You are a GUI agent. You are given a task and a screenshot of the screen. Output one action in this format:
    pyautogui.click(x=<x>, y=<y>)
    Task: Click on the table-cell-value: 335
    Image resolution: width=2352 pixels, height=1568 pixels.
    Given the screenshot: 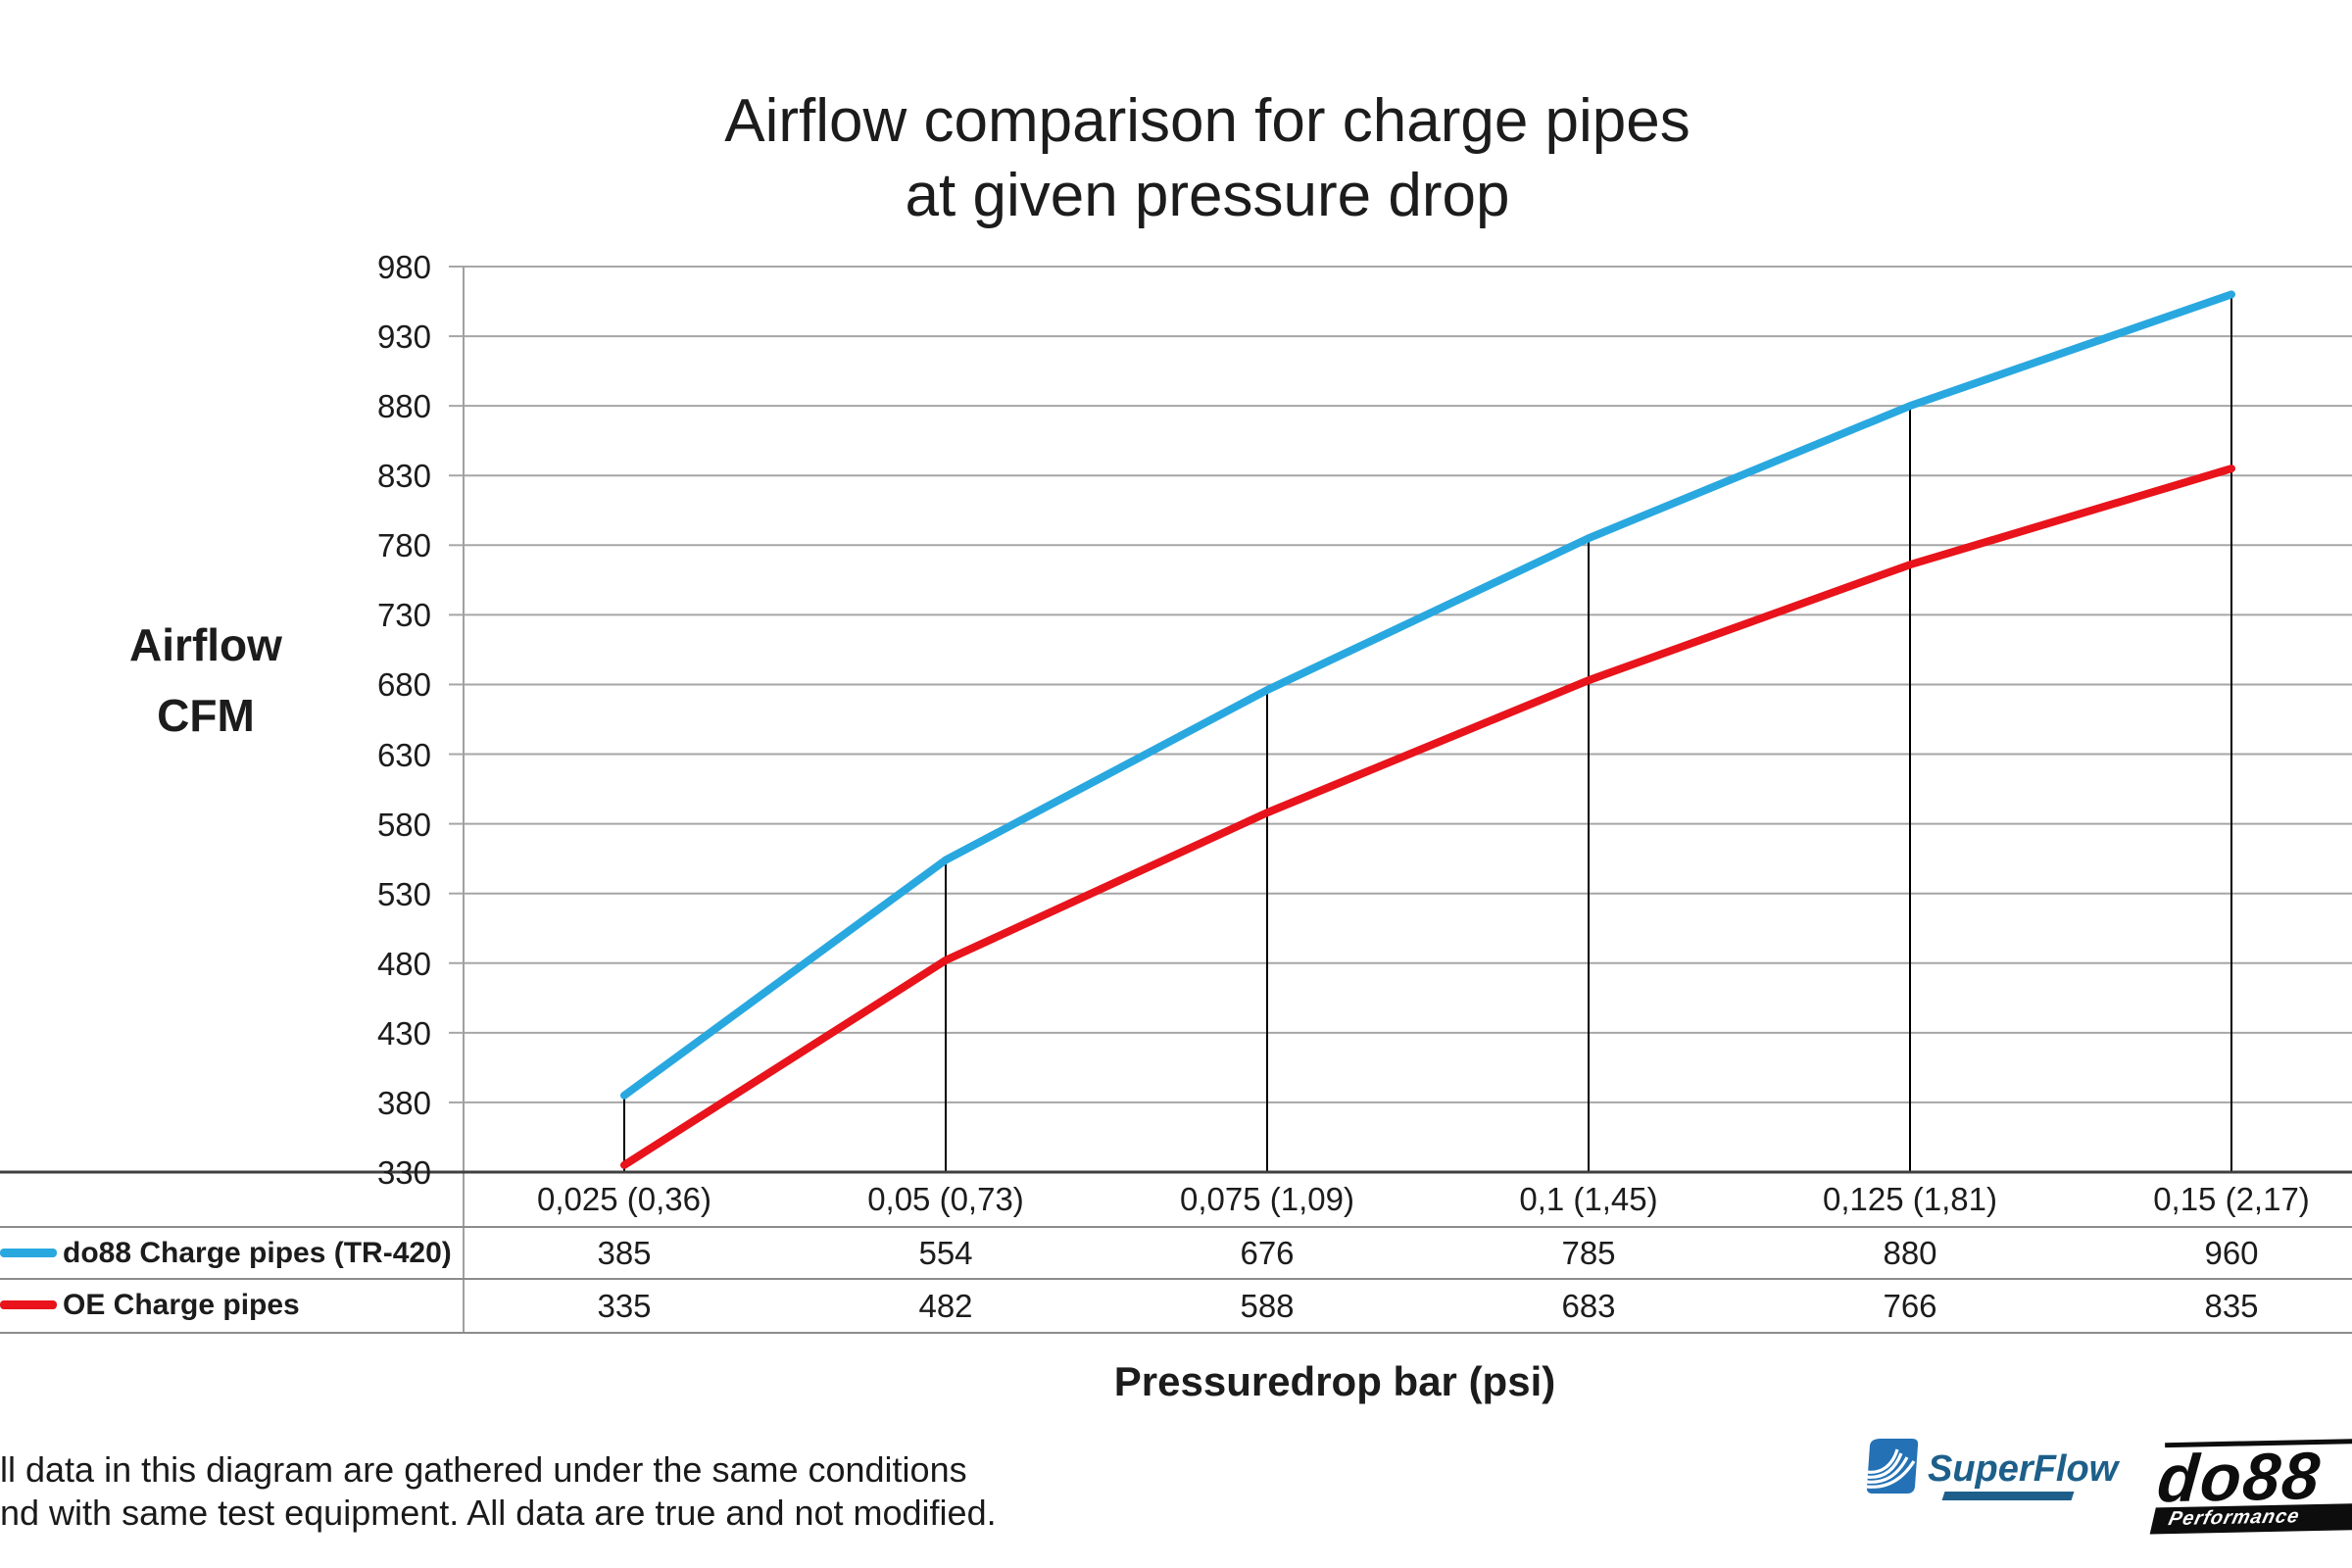 What is the action you would take?
    pyautogui.click(x=624, y=1306)
    